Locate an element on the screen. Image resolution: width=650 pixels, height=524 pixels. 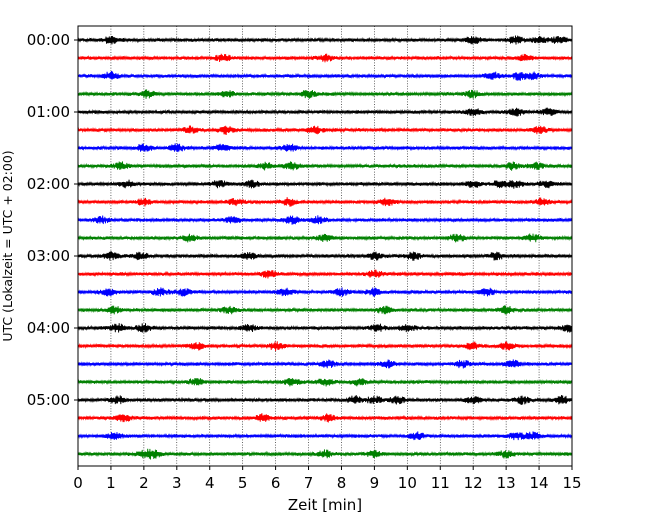
x-tick-label: 7 is located at coordinates (309, 483).